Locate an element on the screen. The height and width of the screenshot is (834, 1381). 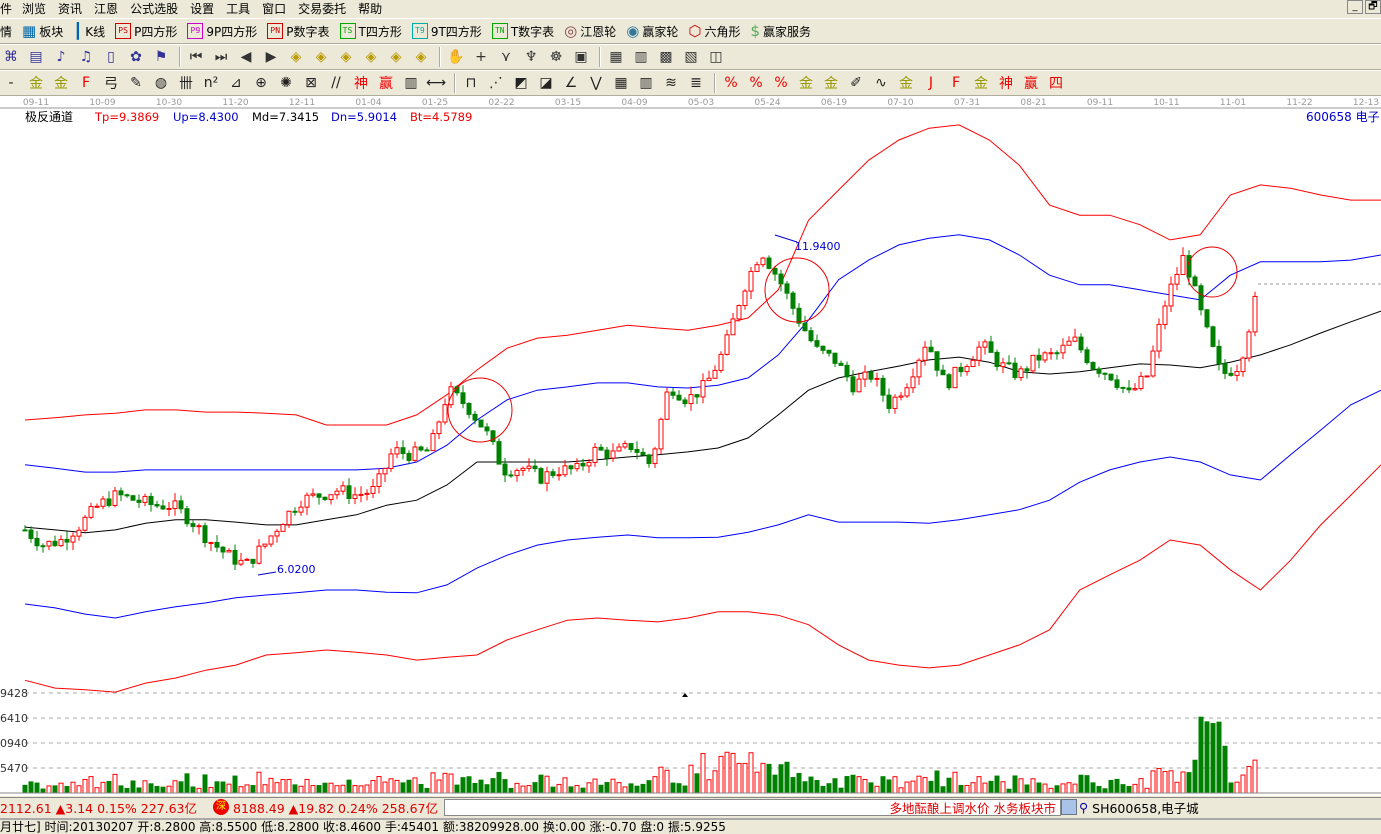
minimize-button: _ is located at coordinates (1355, 7).